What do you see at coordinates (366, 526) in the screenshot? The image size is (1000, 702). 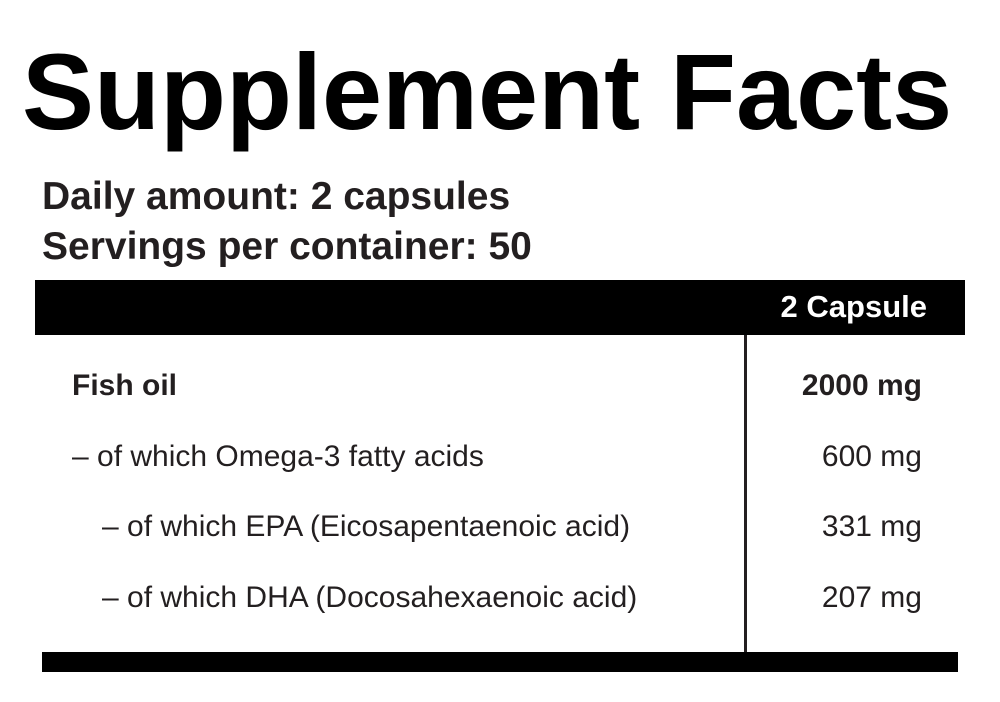 I see `row-name-epa: – of which EPA (Eicosapentaenoic acid)` at bounding box center [366, 526].